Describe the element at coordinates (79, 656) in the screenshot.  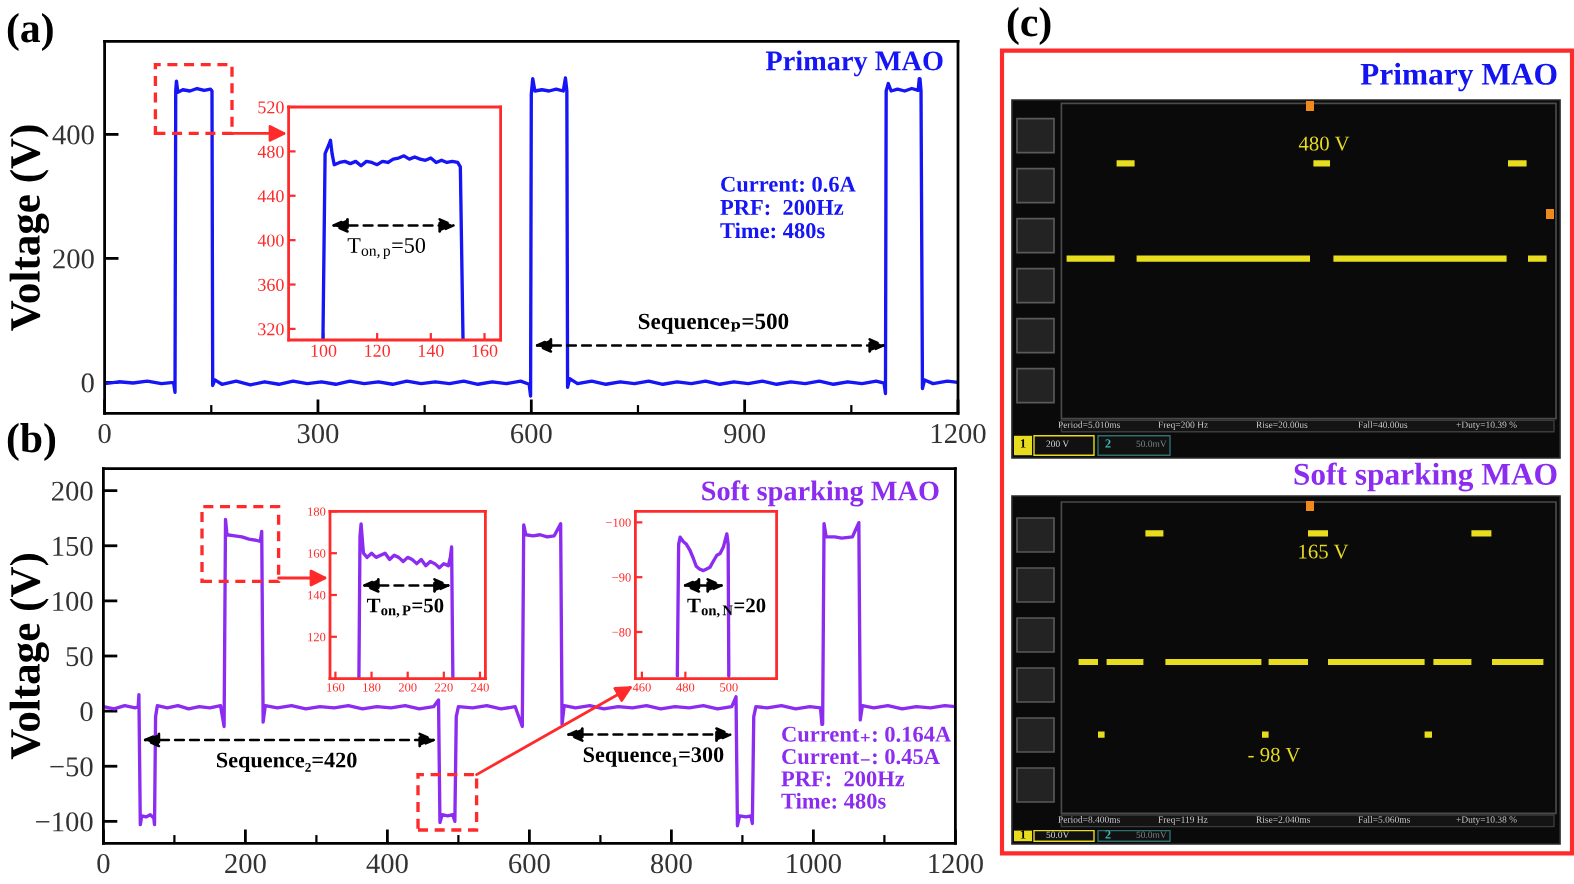
I see `y-tick-label: 50` at that location.